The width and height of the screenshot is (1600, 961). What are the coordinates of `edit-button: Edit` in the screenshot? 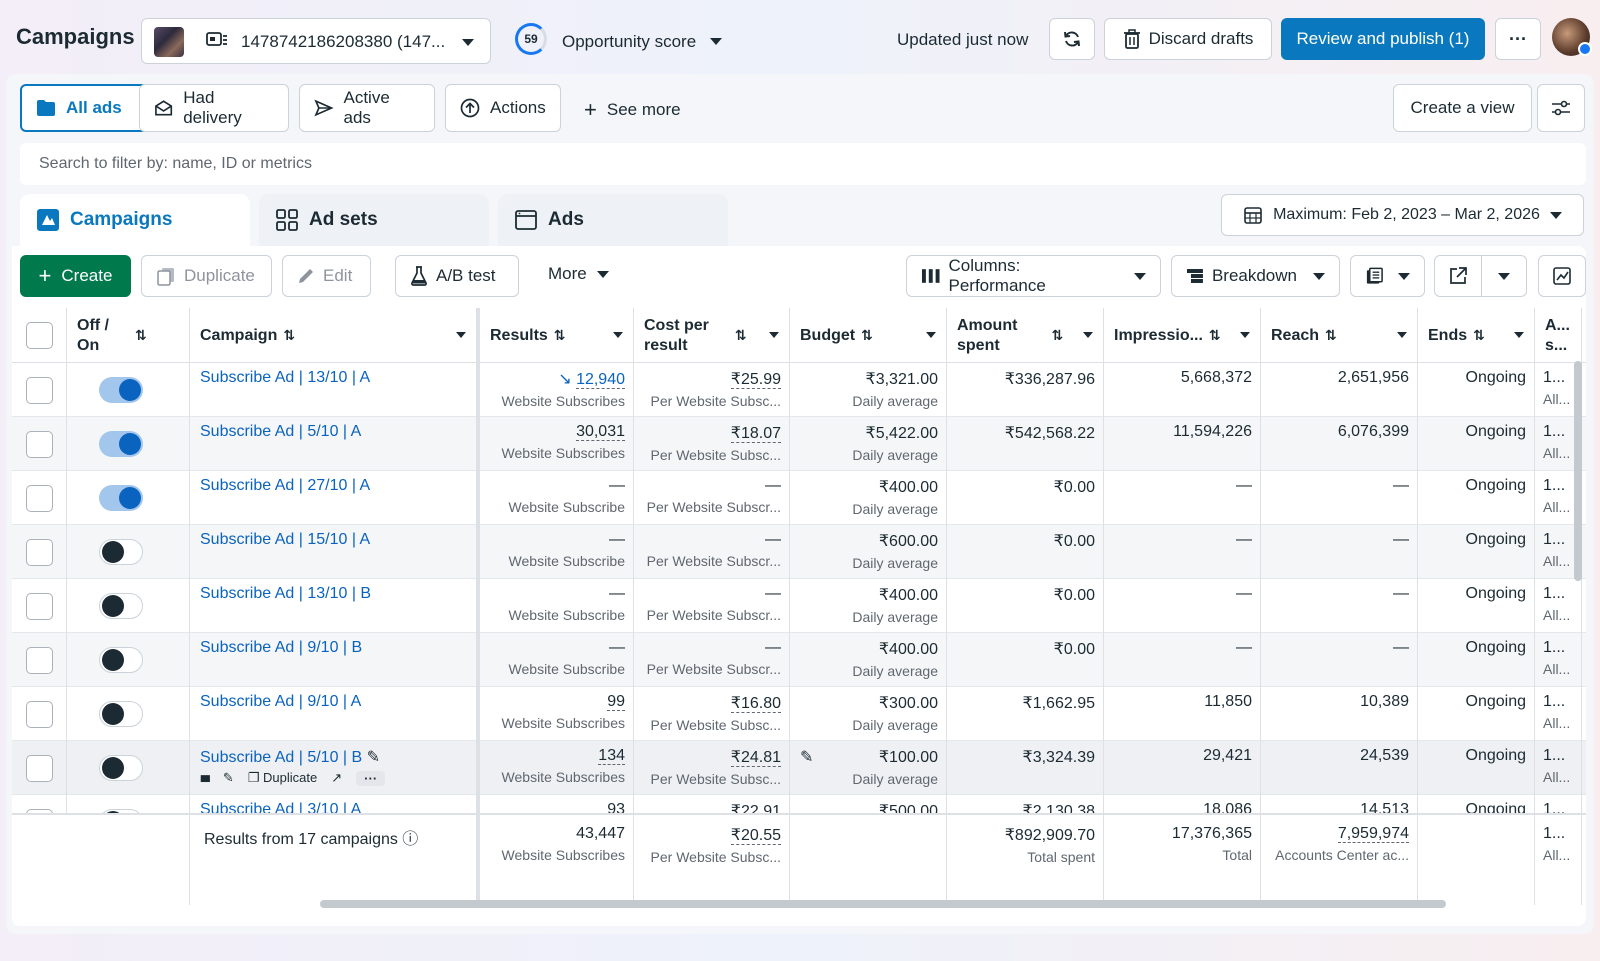 It's located at (326, 276).